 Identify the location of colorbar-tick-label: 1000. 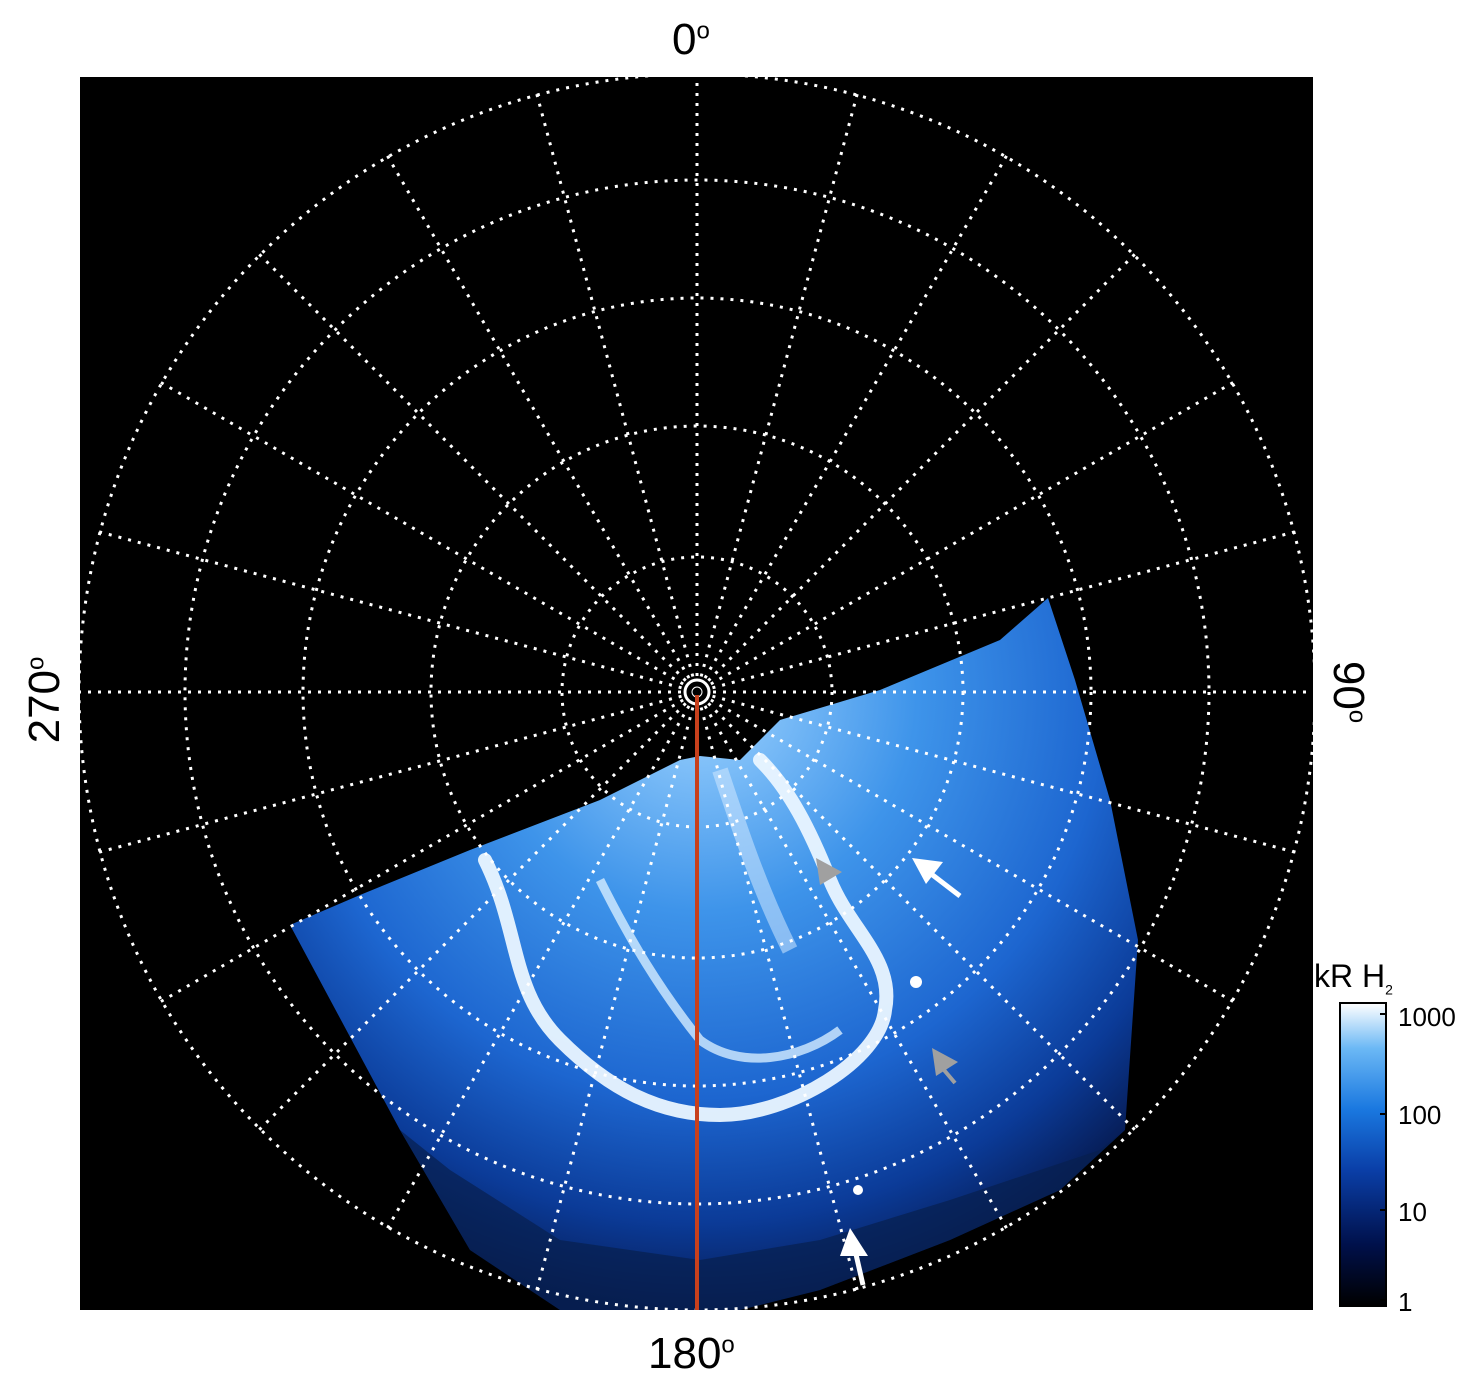
(1427, 1017).